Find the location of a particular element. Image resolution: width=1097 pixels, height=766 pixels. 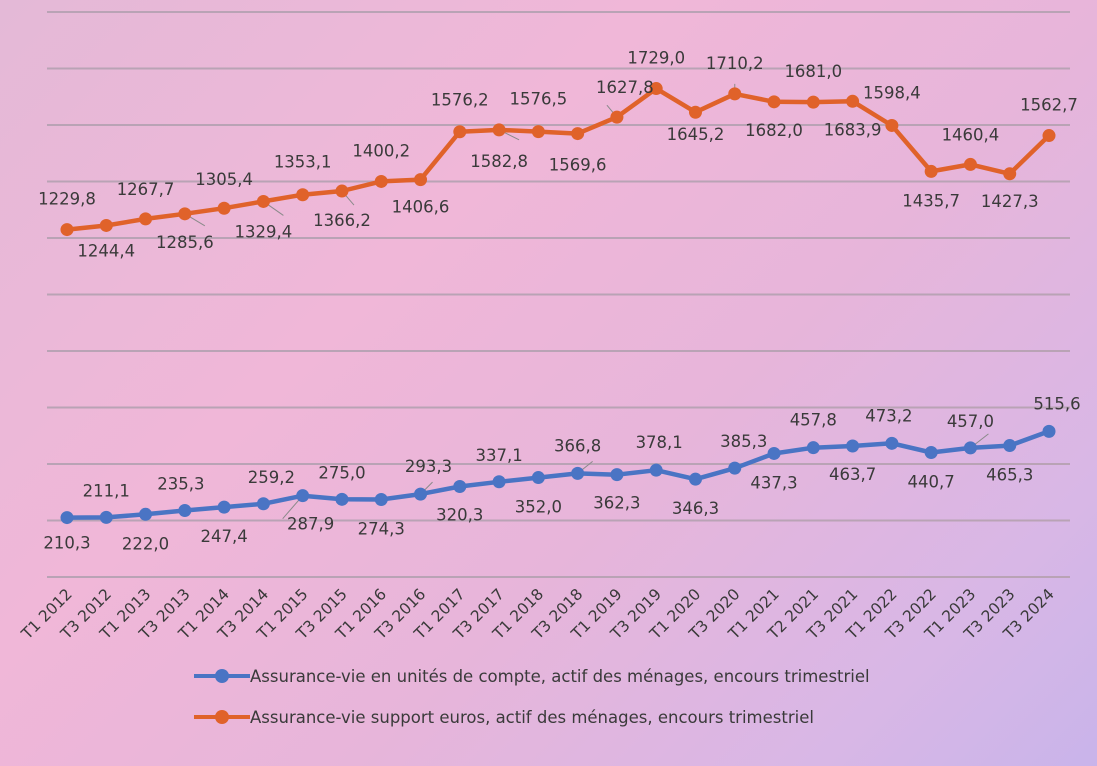

data-label: 259,2 is located at coordinates (271, 477).